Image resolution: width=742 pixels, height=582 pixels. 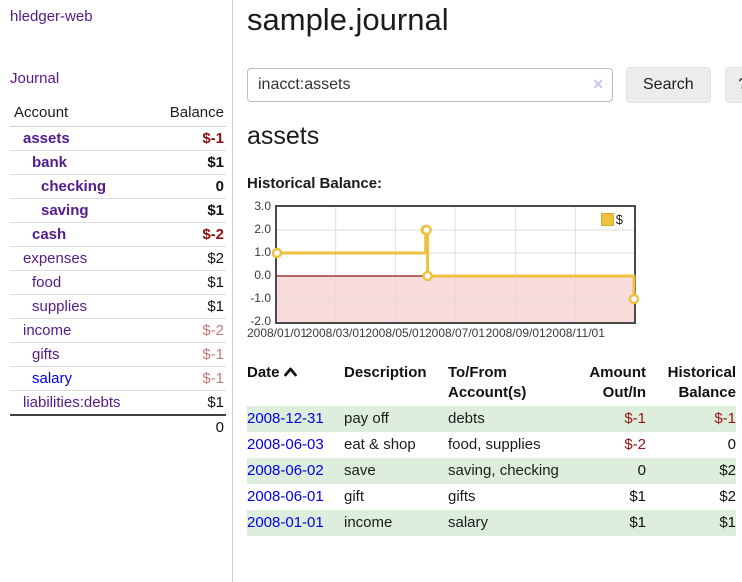 What do you see at coordinates (575, 333) in the screenshot?
I see `x-axis-tick-label: 2008/11/01` at bounding box center [575, 333].